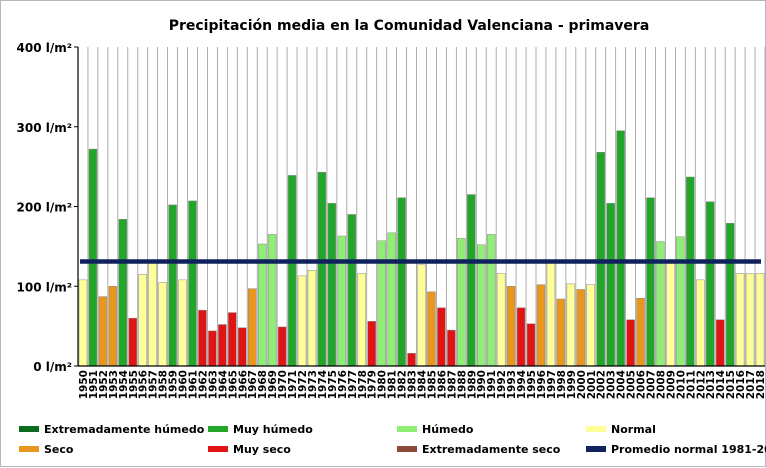  Describe the element at coordinates (263, 384) in the screenshot. I see `x-tick-label: 1968` at that location.